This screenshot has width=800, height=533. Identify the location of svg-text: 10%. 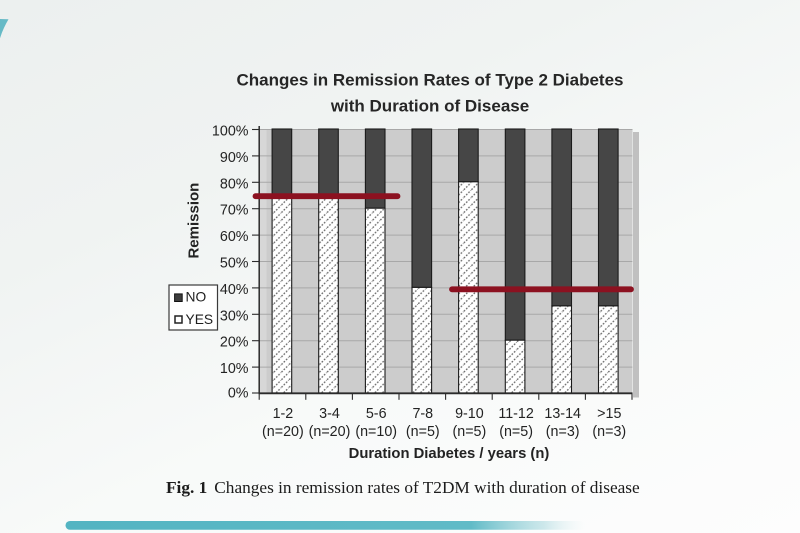
(234, 369).